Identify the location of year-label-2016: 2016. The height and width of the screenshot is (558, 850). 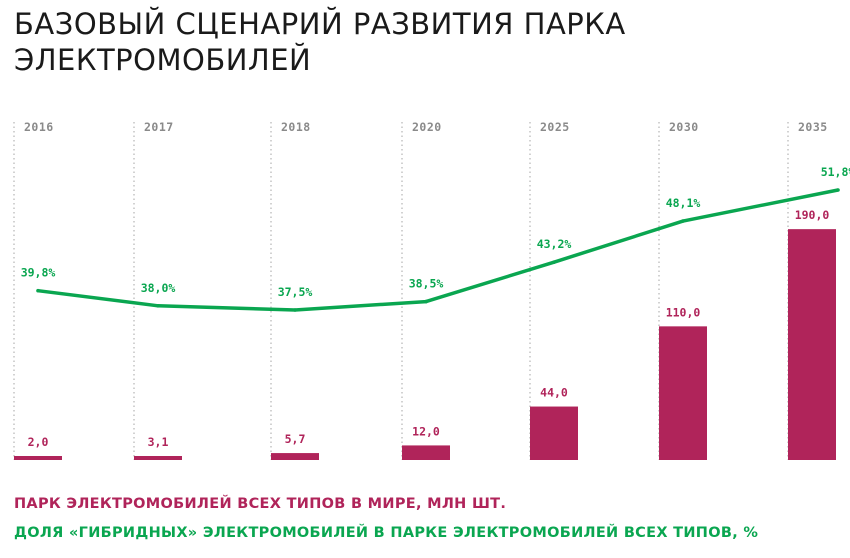
(39, 127).